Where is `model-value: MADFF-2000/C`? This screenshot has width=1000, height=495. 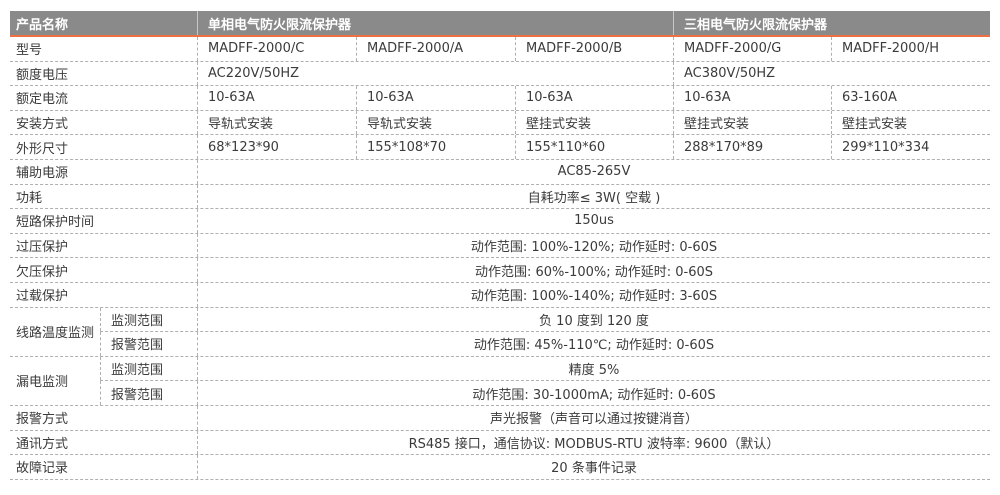 model-value: MADFF-2000/C is located at coordinates (276, 49).